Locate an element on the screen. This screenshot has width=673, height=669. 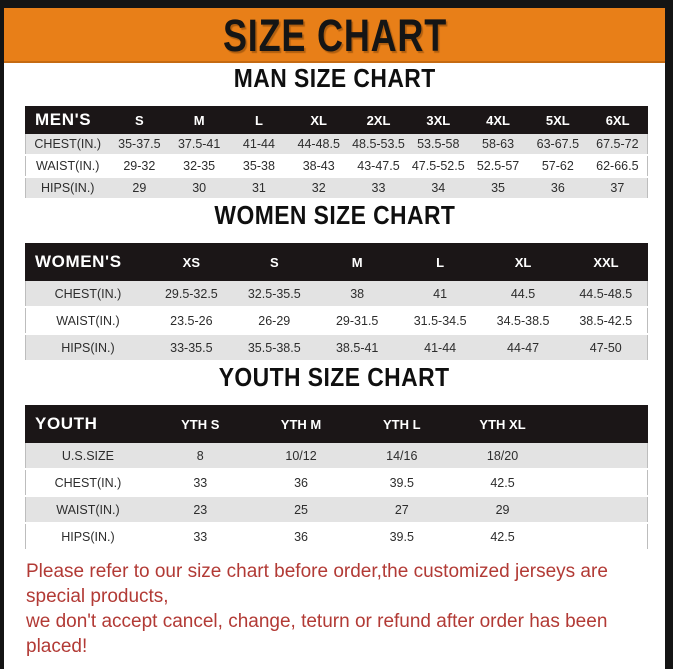
size-value: 33-35.5 is located at coordinates (191, 348).